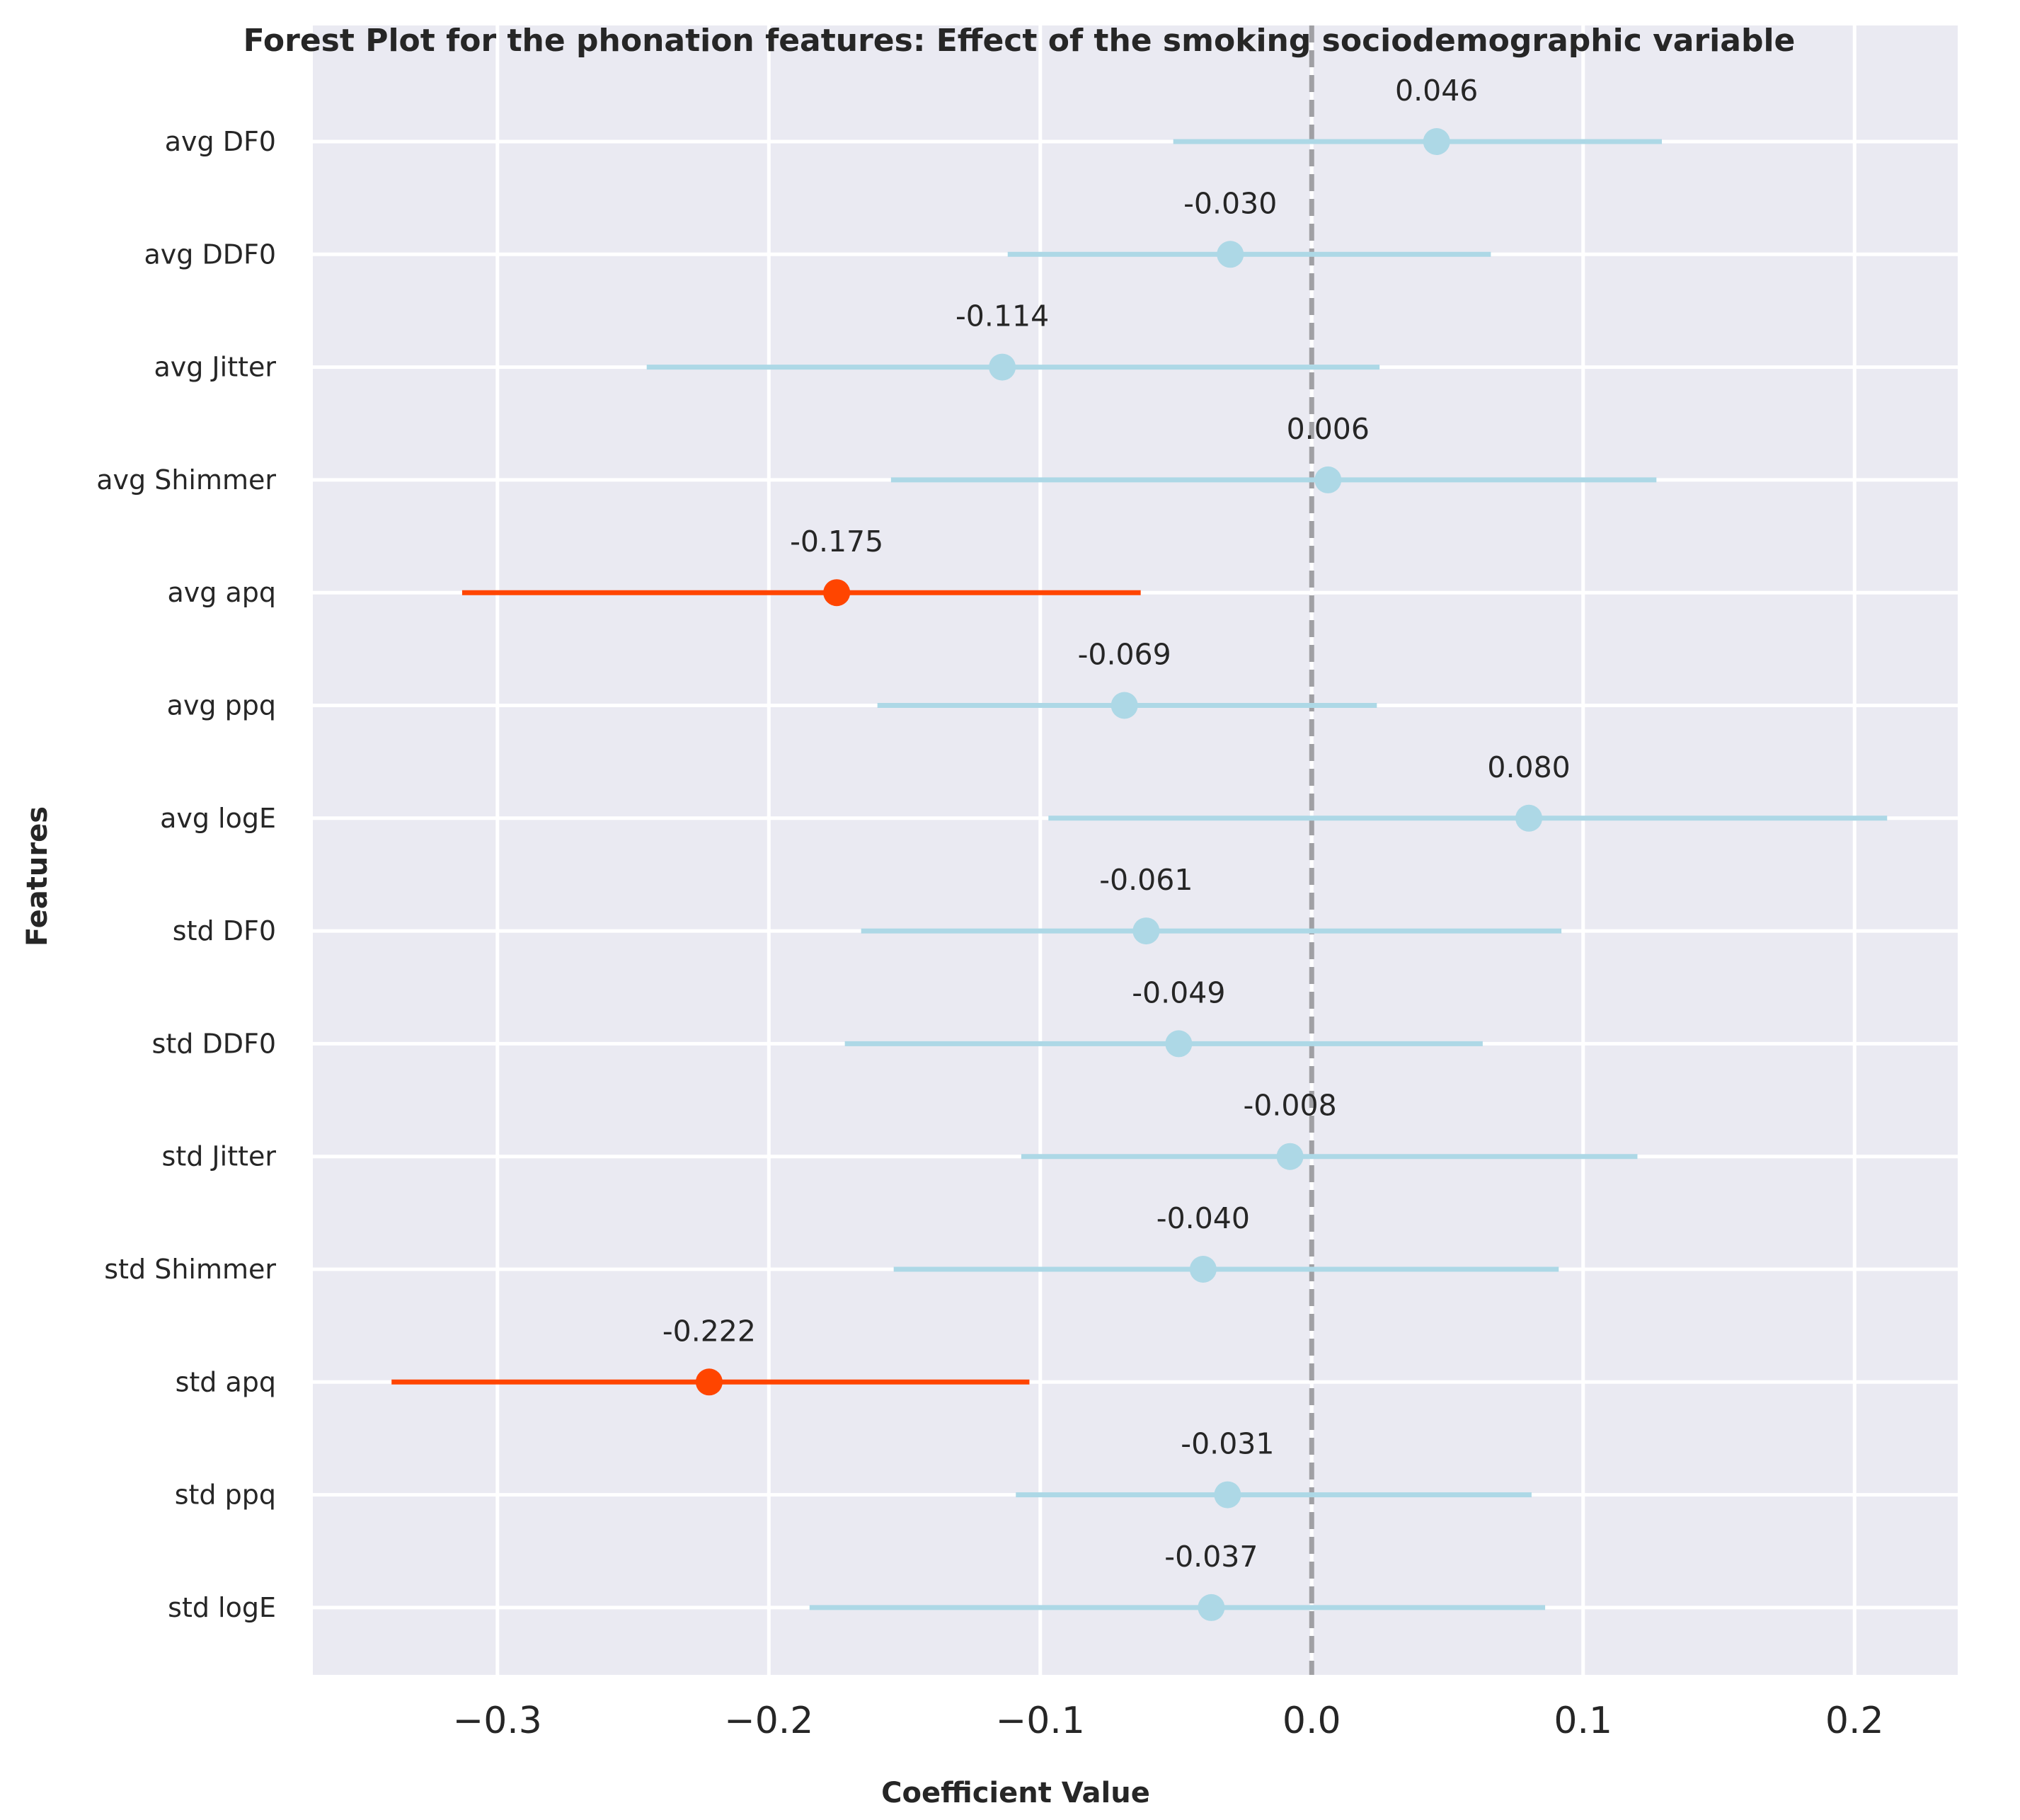  What do you see at coordinates (190, 1269) in the screenshot?
I see `y-tick-label: std Shimmer` at bounding box center [190, 1269].